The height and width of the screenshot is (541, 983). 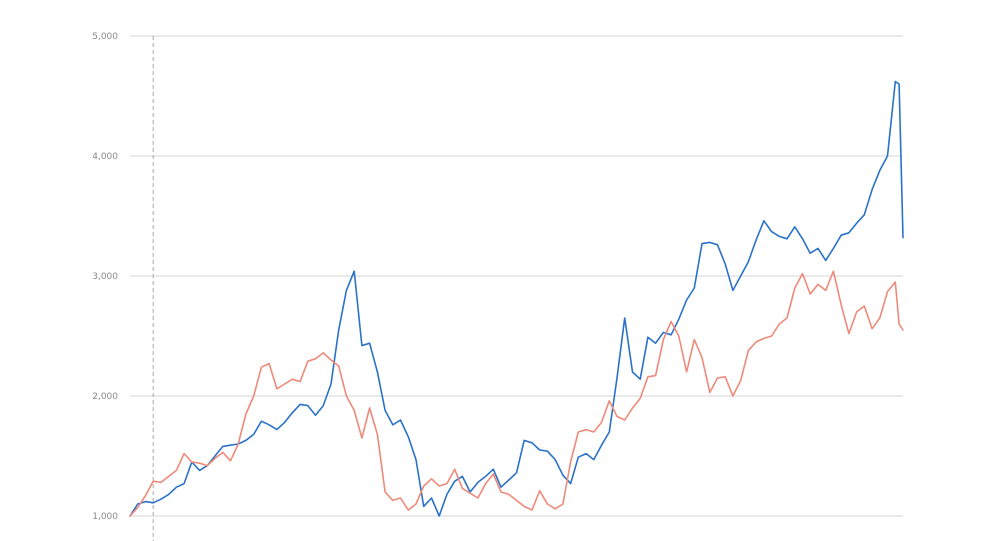 I want to click on y-tick-label: 3,000, so click(x=105, y=277).